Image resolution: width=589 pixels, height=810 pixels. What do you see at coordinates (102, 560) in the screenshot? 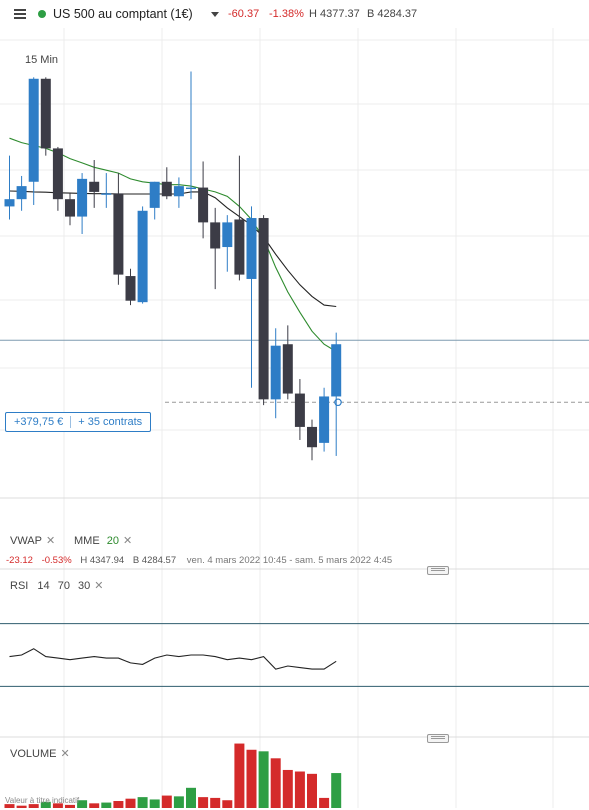
I see `period-high: H 4347.94` at bounding box center [102, 560].